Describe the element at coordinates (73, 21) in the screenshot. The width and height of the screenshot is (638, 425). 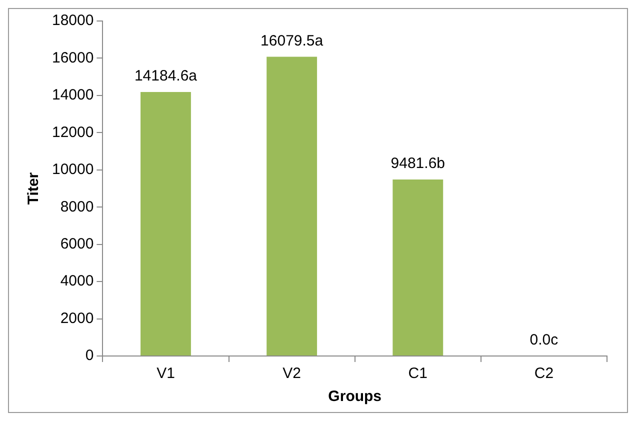
I see `y-tick-label: 18000` at that location.